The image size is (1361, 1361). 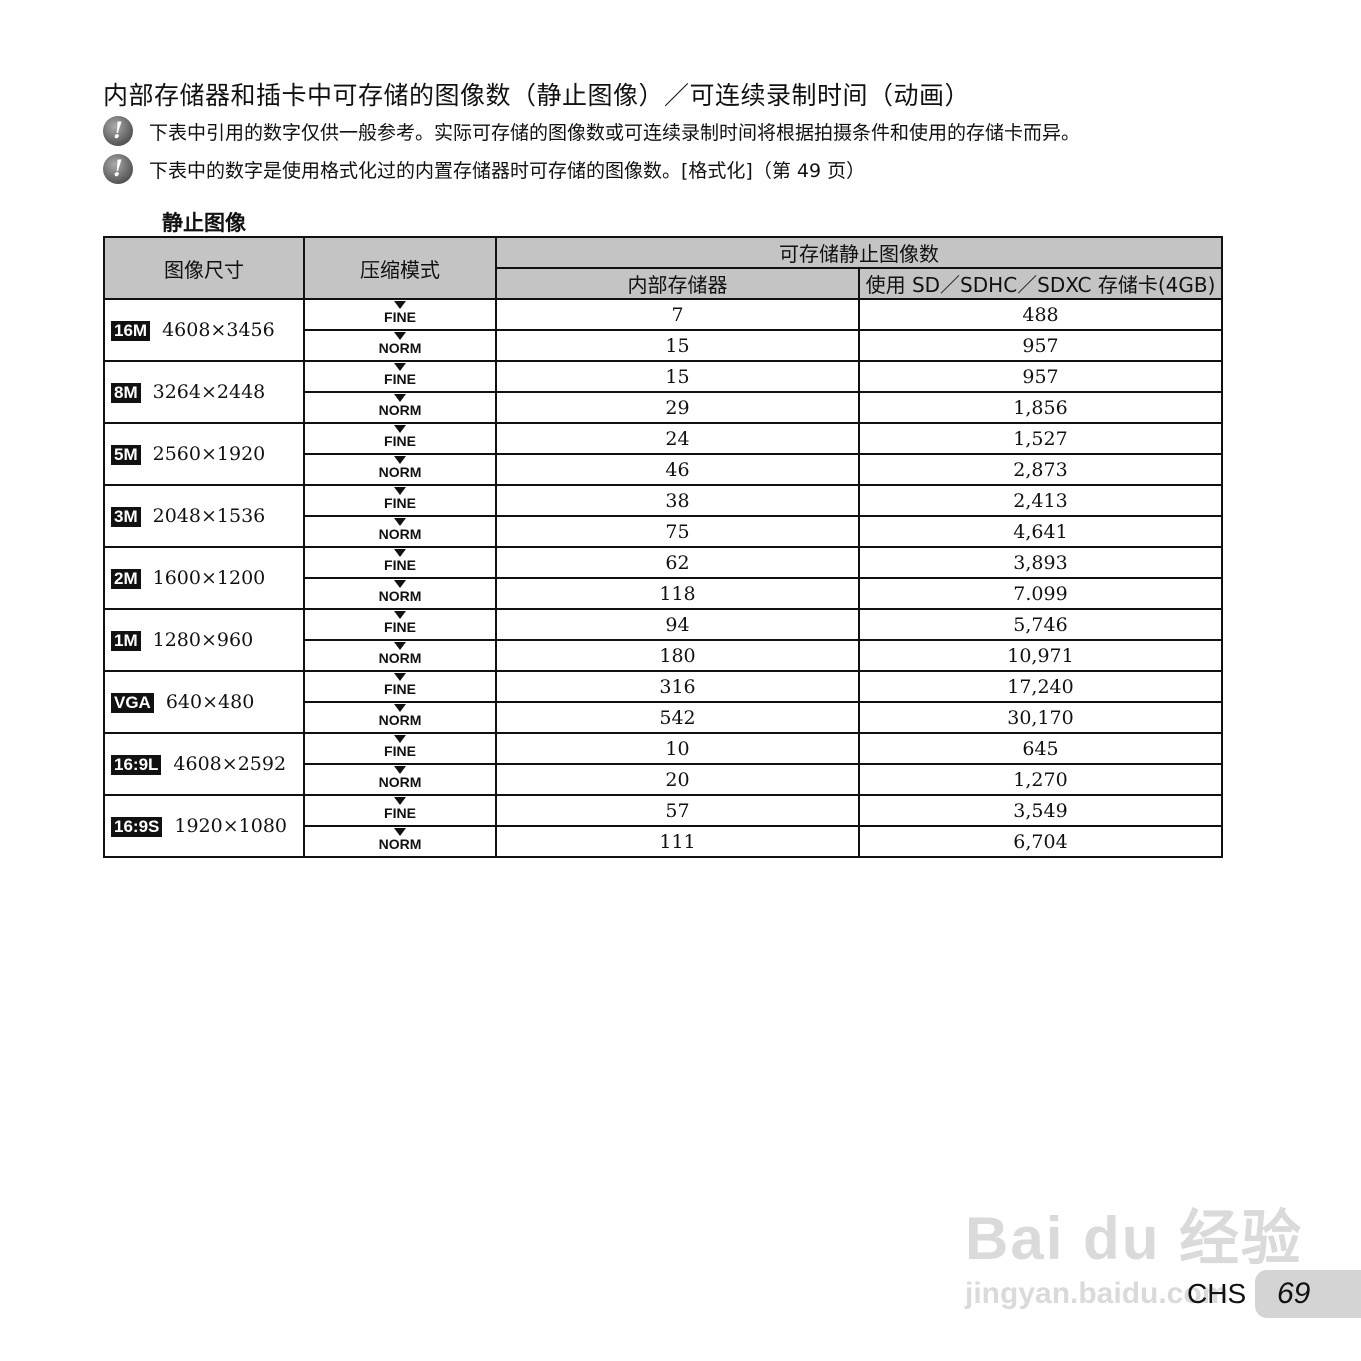 I want to click on card-count: 488, so click(x=1040, y=314).